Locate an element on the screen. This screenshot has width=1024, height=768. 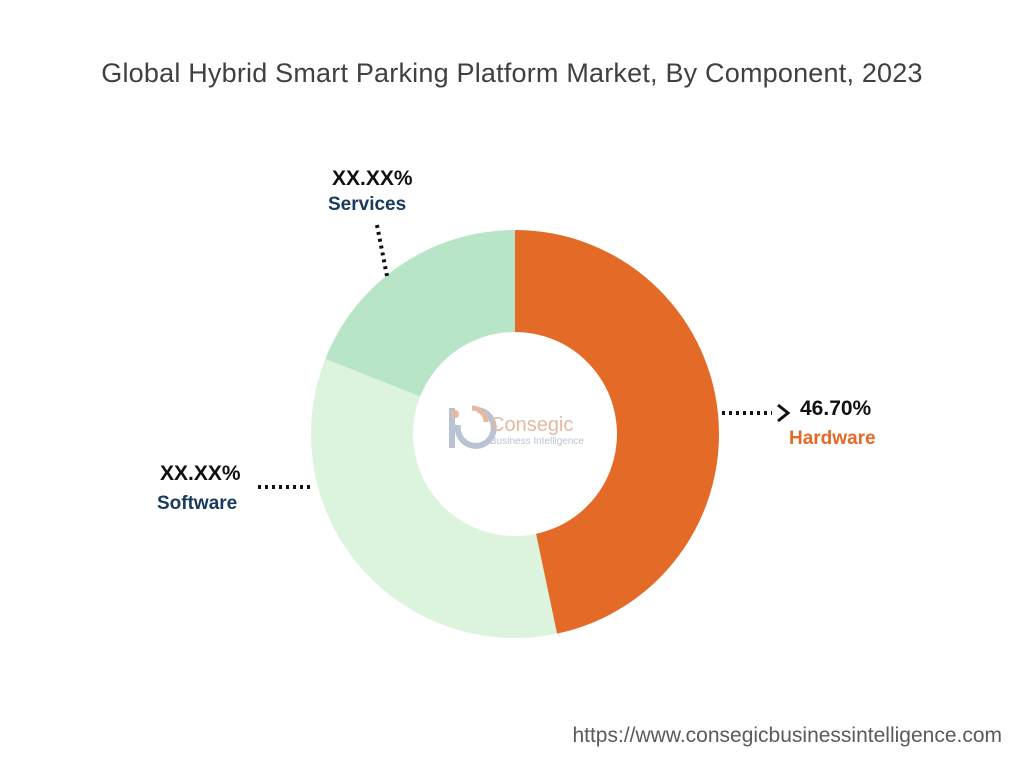
data-label-hardware: 46.70% is located at coordinates (836, 408).